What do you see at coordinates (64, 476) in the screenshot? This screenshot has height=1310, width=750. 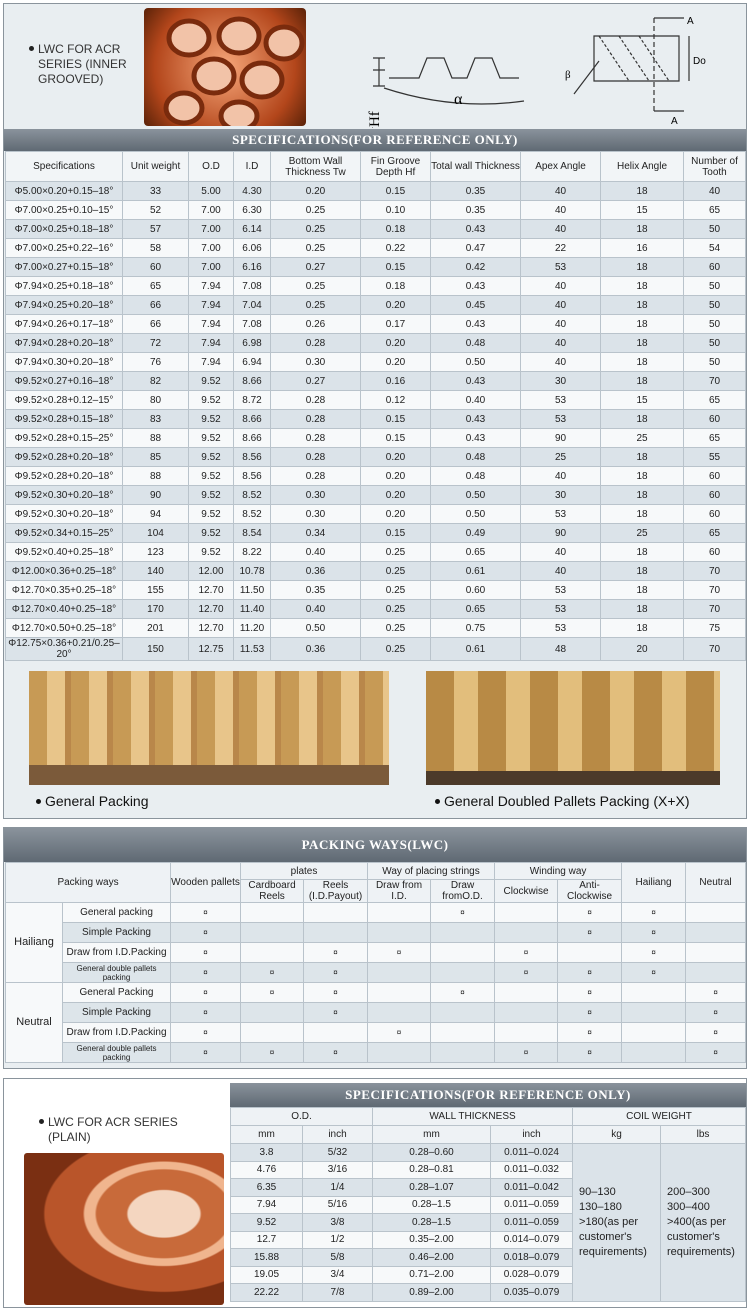 I see `cell: Φ9.52×0.28+0.20–18°` at bounding box center [64, 476].